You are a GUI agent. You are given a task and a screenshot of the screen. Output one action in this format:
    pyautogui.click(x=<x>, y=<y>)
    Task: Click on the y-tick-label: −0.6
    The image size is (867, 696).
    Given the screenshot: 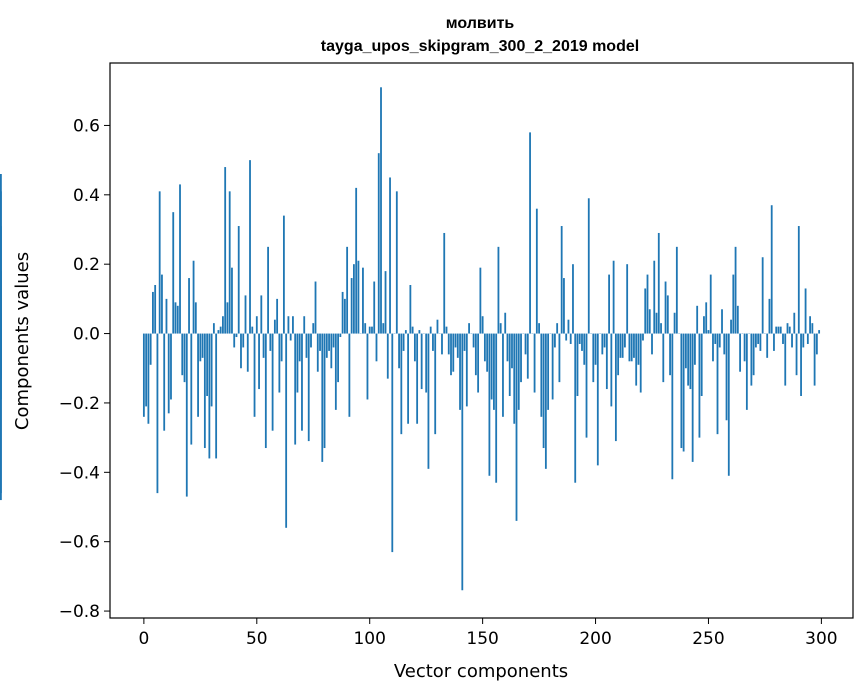 What is the action you would take?
    pyautogui.click(x=79, y=543)
    